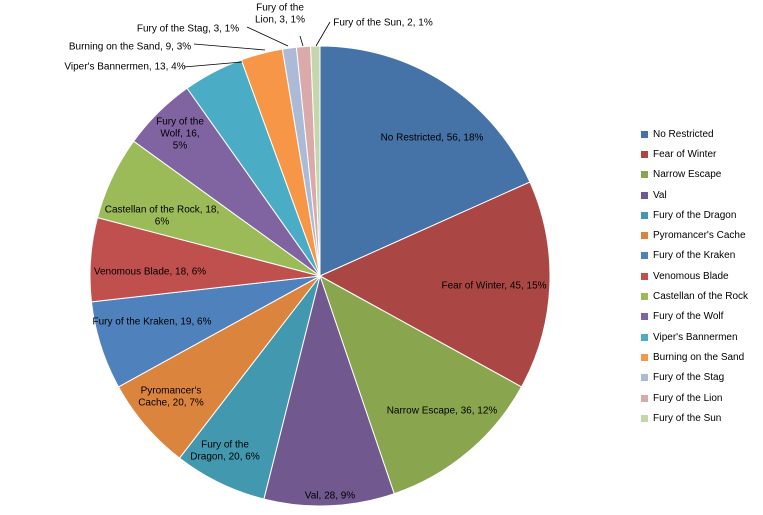  I want to click on legend-label: Narrow Escape, so click(687, 175).